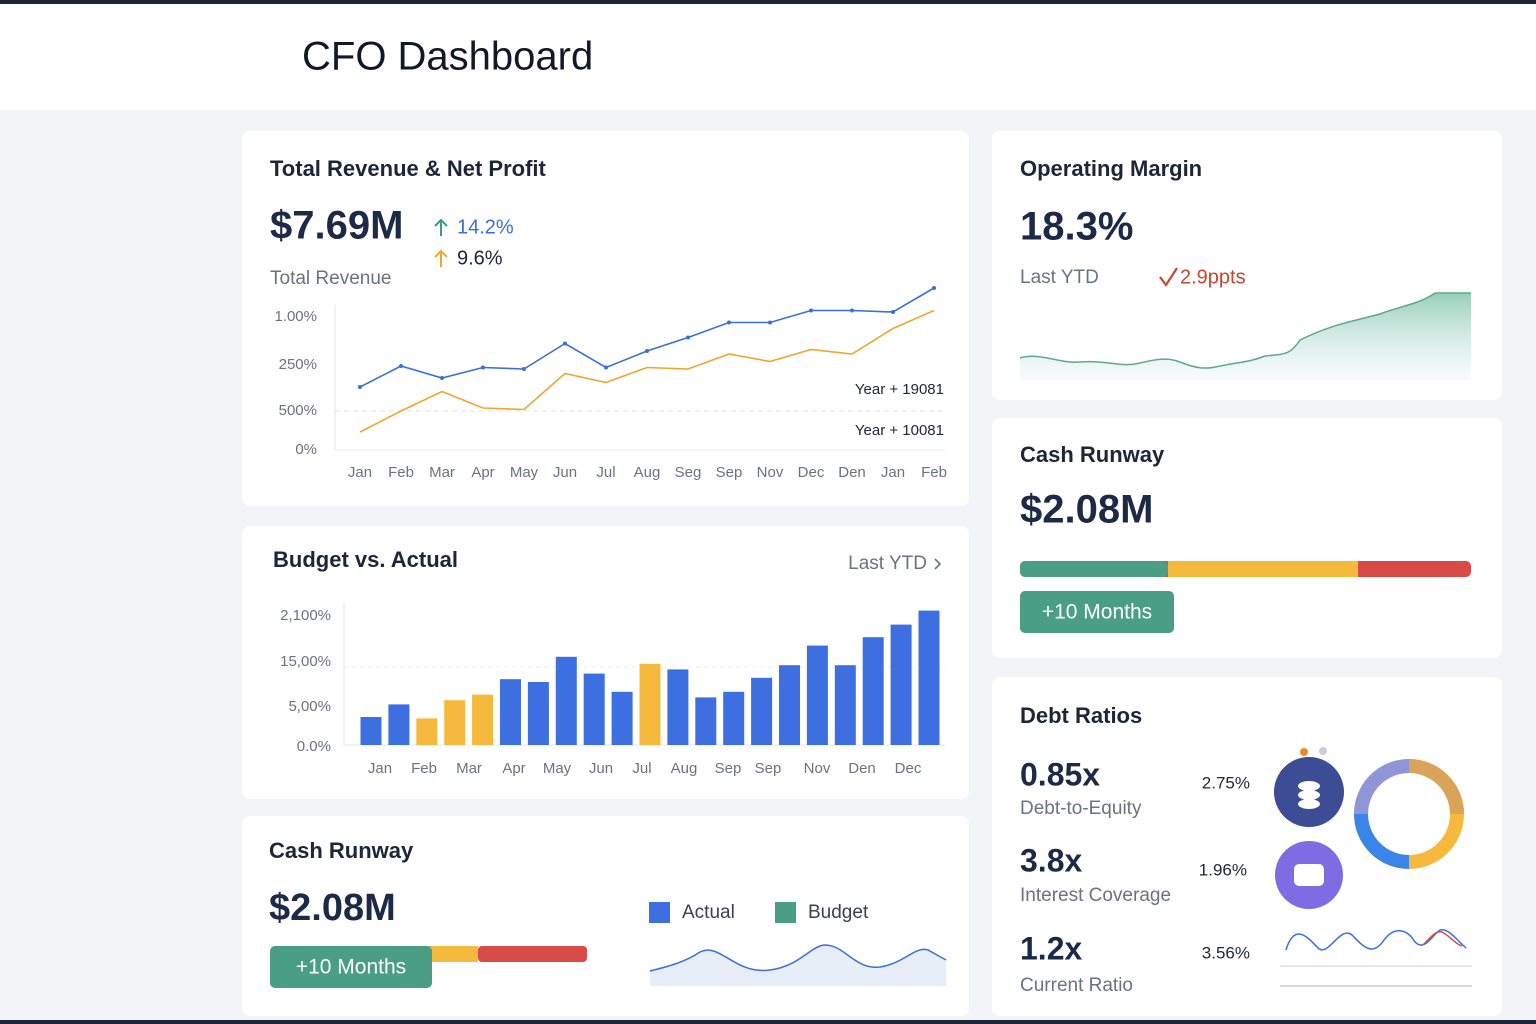  Describe the element at coordinates (365, 559) in the screenshot. I see `card-title: Budget vs. Actual` at that location.